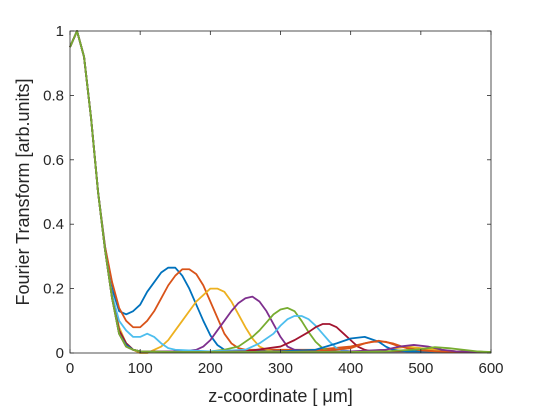  What do you see at coordinates (53, 224) in the screenshot?
I see `y-tick-label-0.4: 0.4` at bounding box center [53, 224].